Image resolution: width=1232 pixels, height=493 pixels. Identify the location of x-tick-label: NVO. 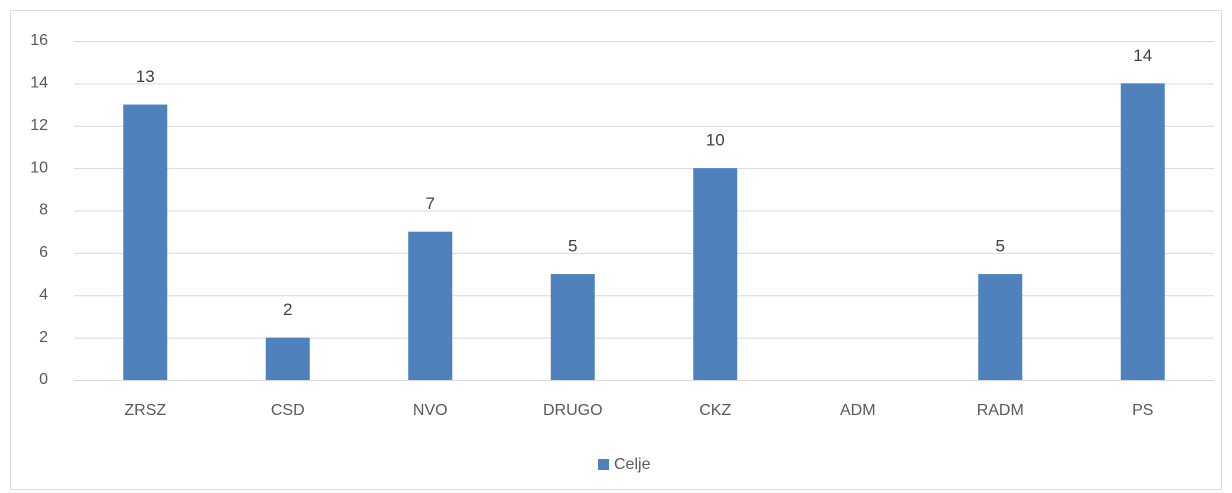
(430, 410).